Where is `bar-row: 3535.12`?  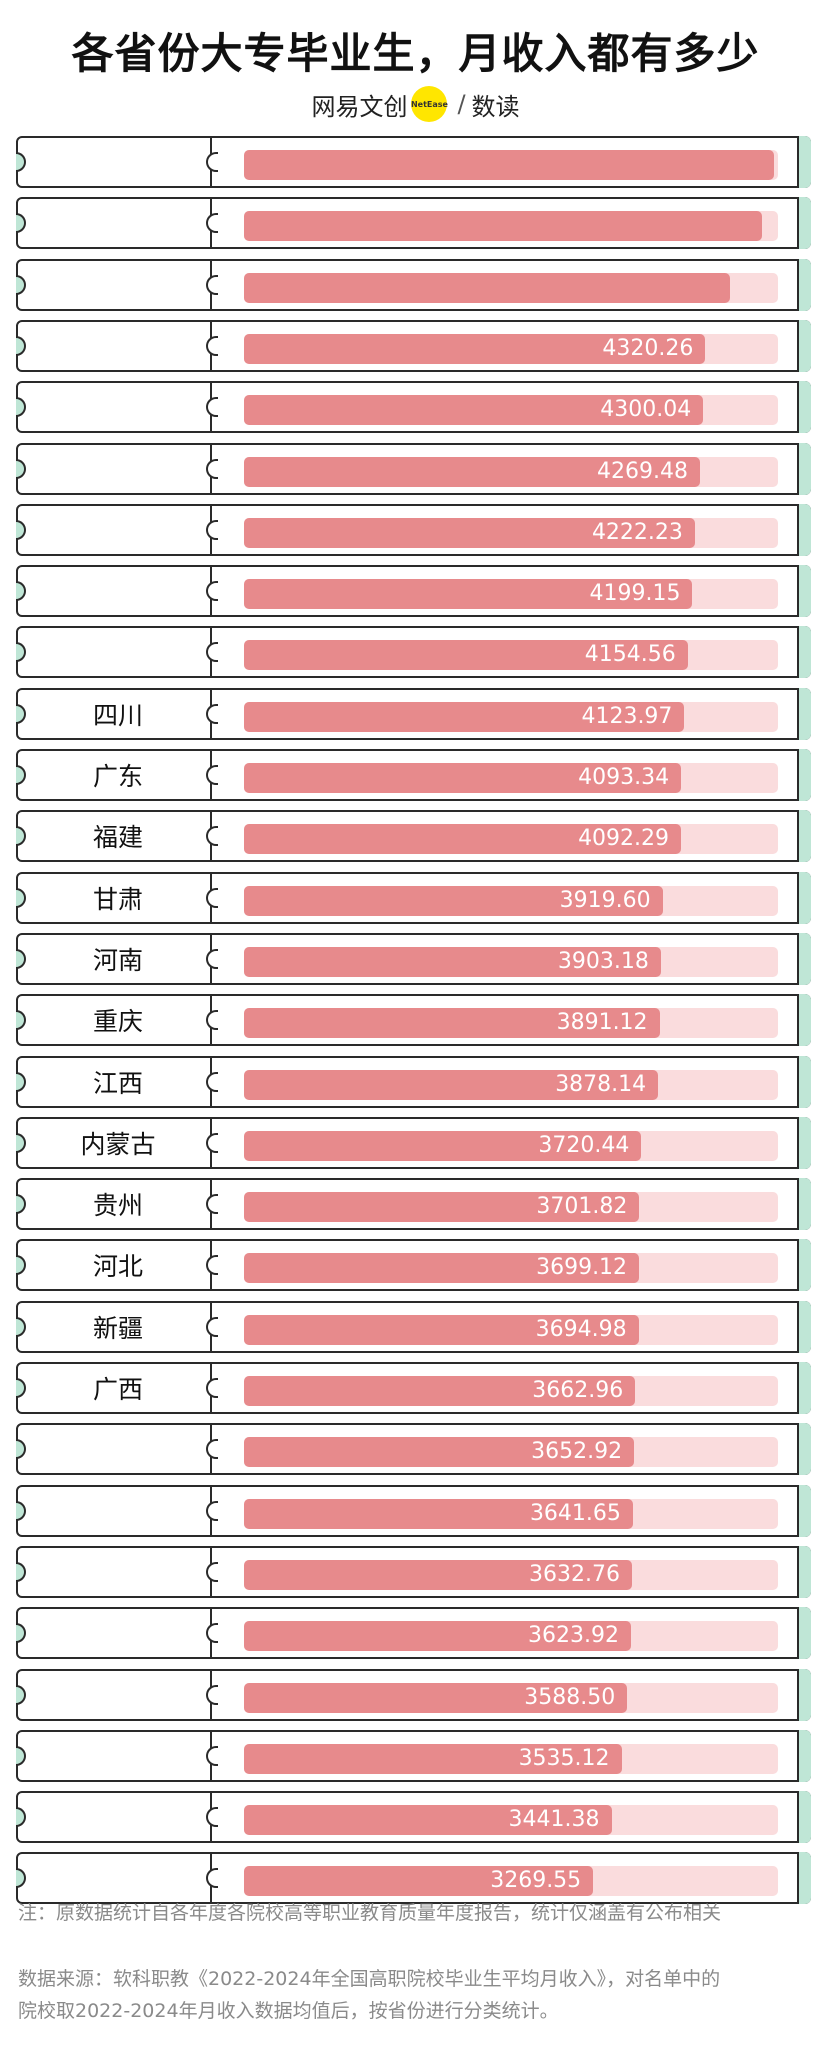
bar-row: 3535.12 is located at coordinates (413, 1755).